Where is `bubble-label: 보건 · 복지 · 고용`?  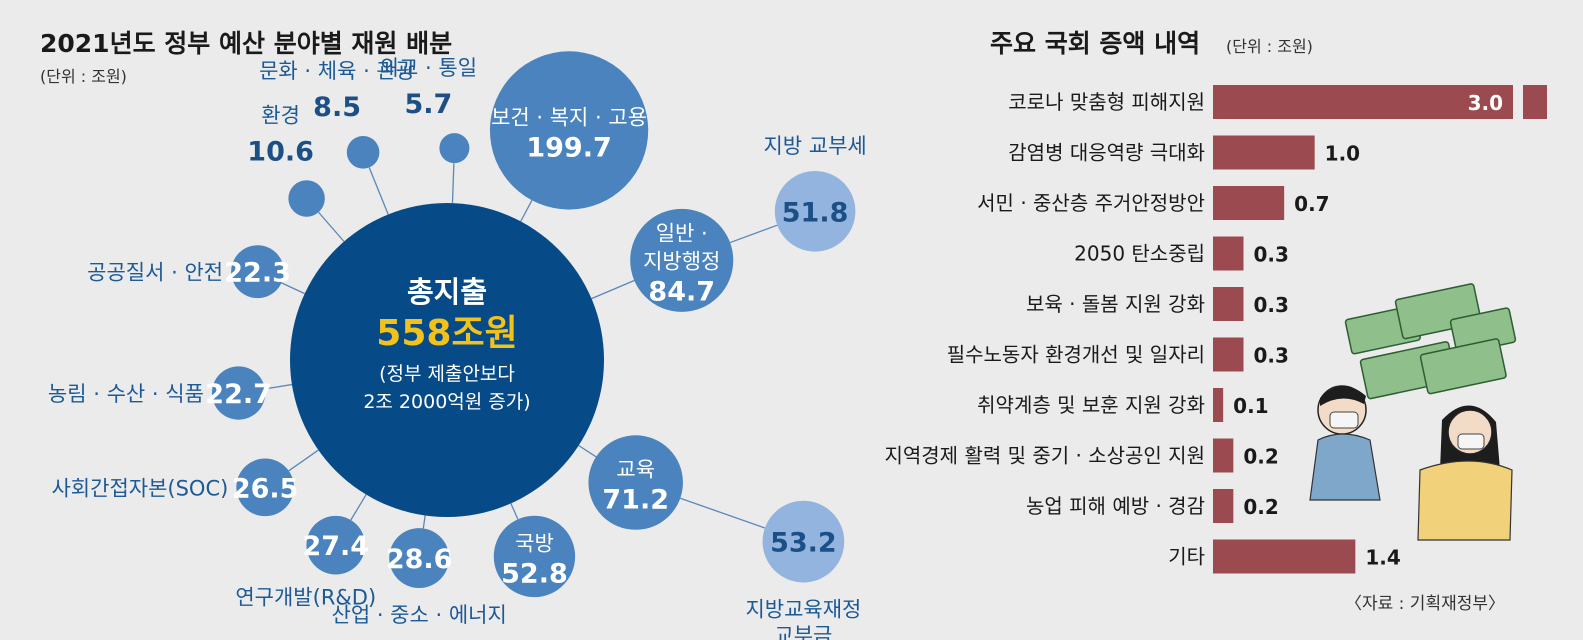
bubble-label: 보건 · 복지 · 고용 is located at coordinates (569, 117).